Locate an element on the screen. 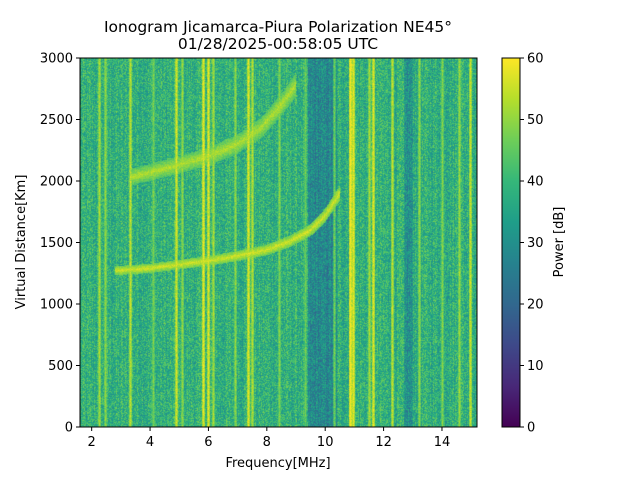  x-tick-label: 6 is located at coordinates (208, 442).